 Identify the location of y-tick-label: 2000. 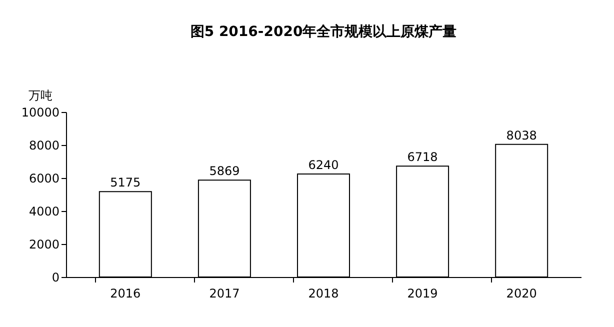
(44, 245).